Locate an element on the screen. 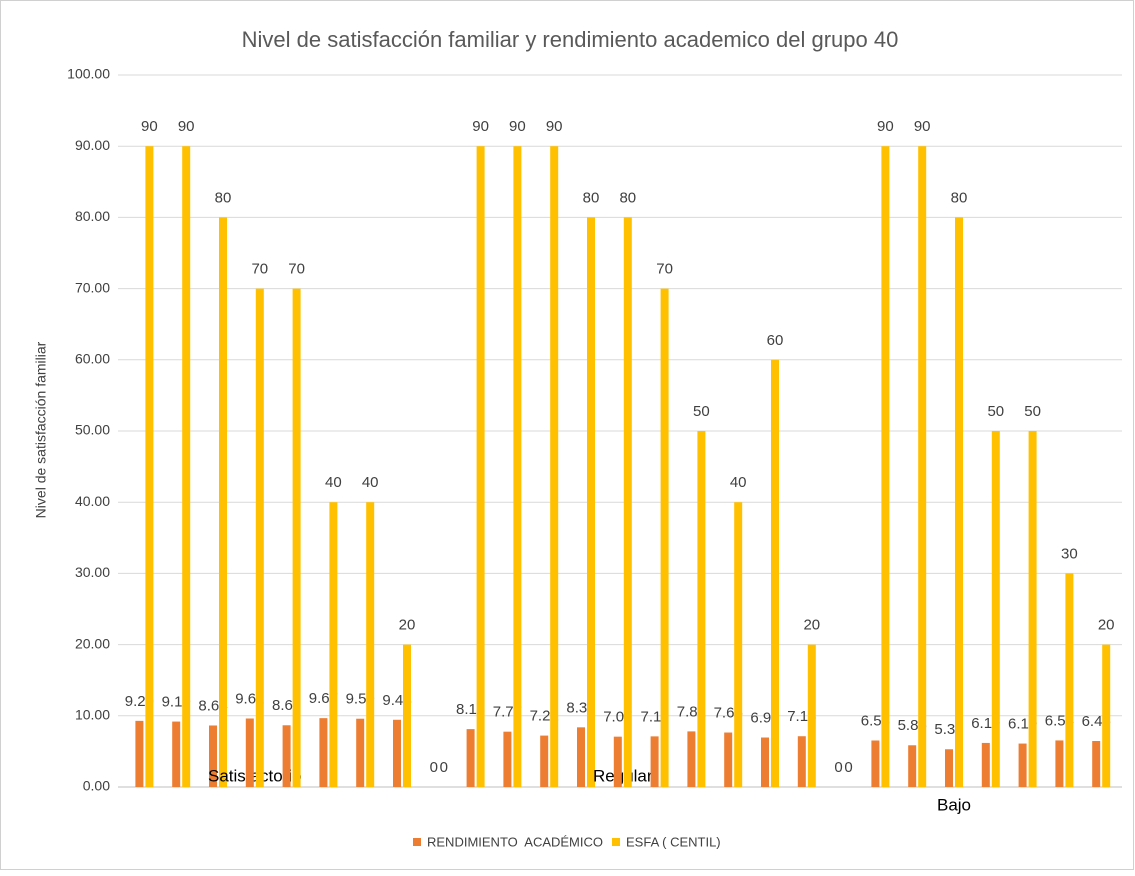 The image size is (1135, 876). y-tick-label: 60.00 is located at coordinates (92, 359).